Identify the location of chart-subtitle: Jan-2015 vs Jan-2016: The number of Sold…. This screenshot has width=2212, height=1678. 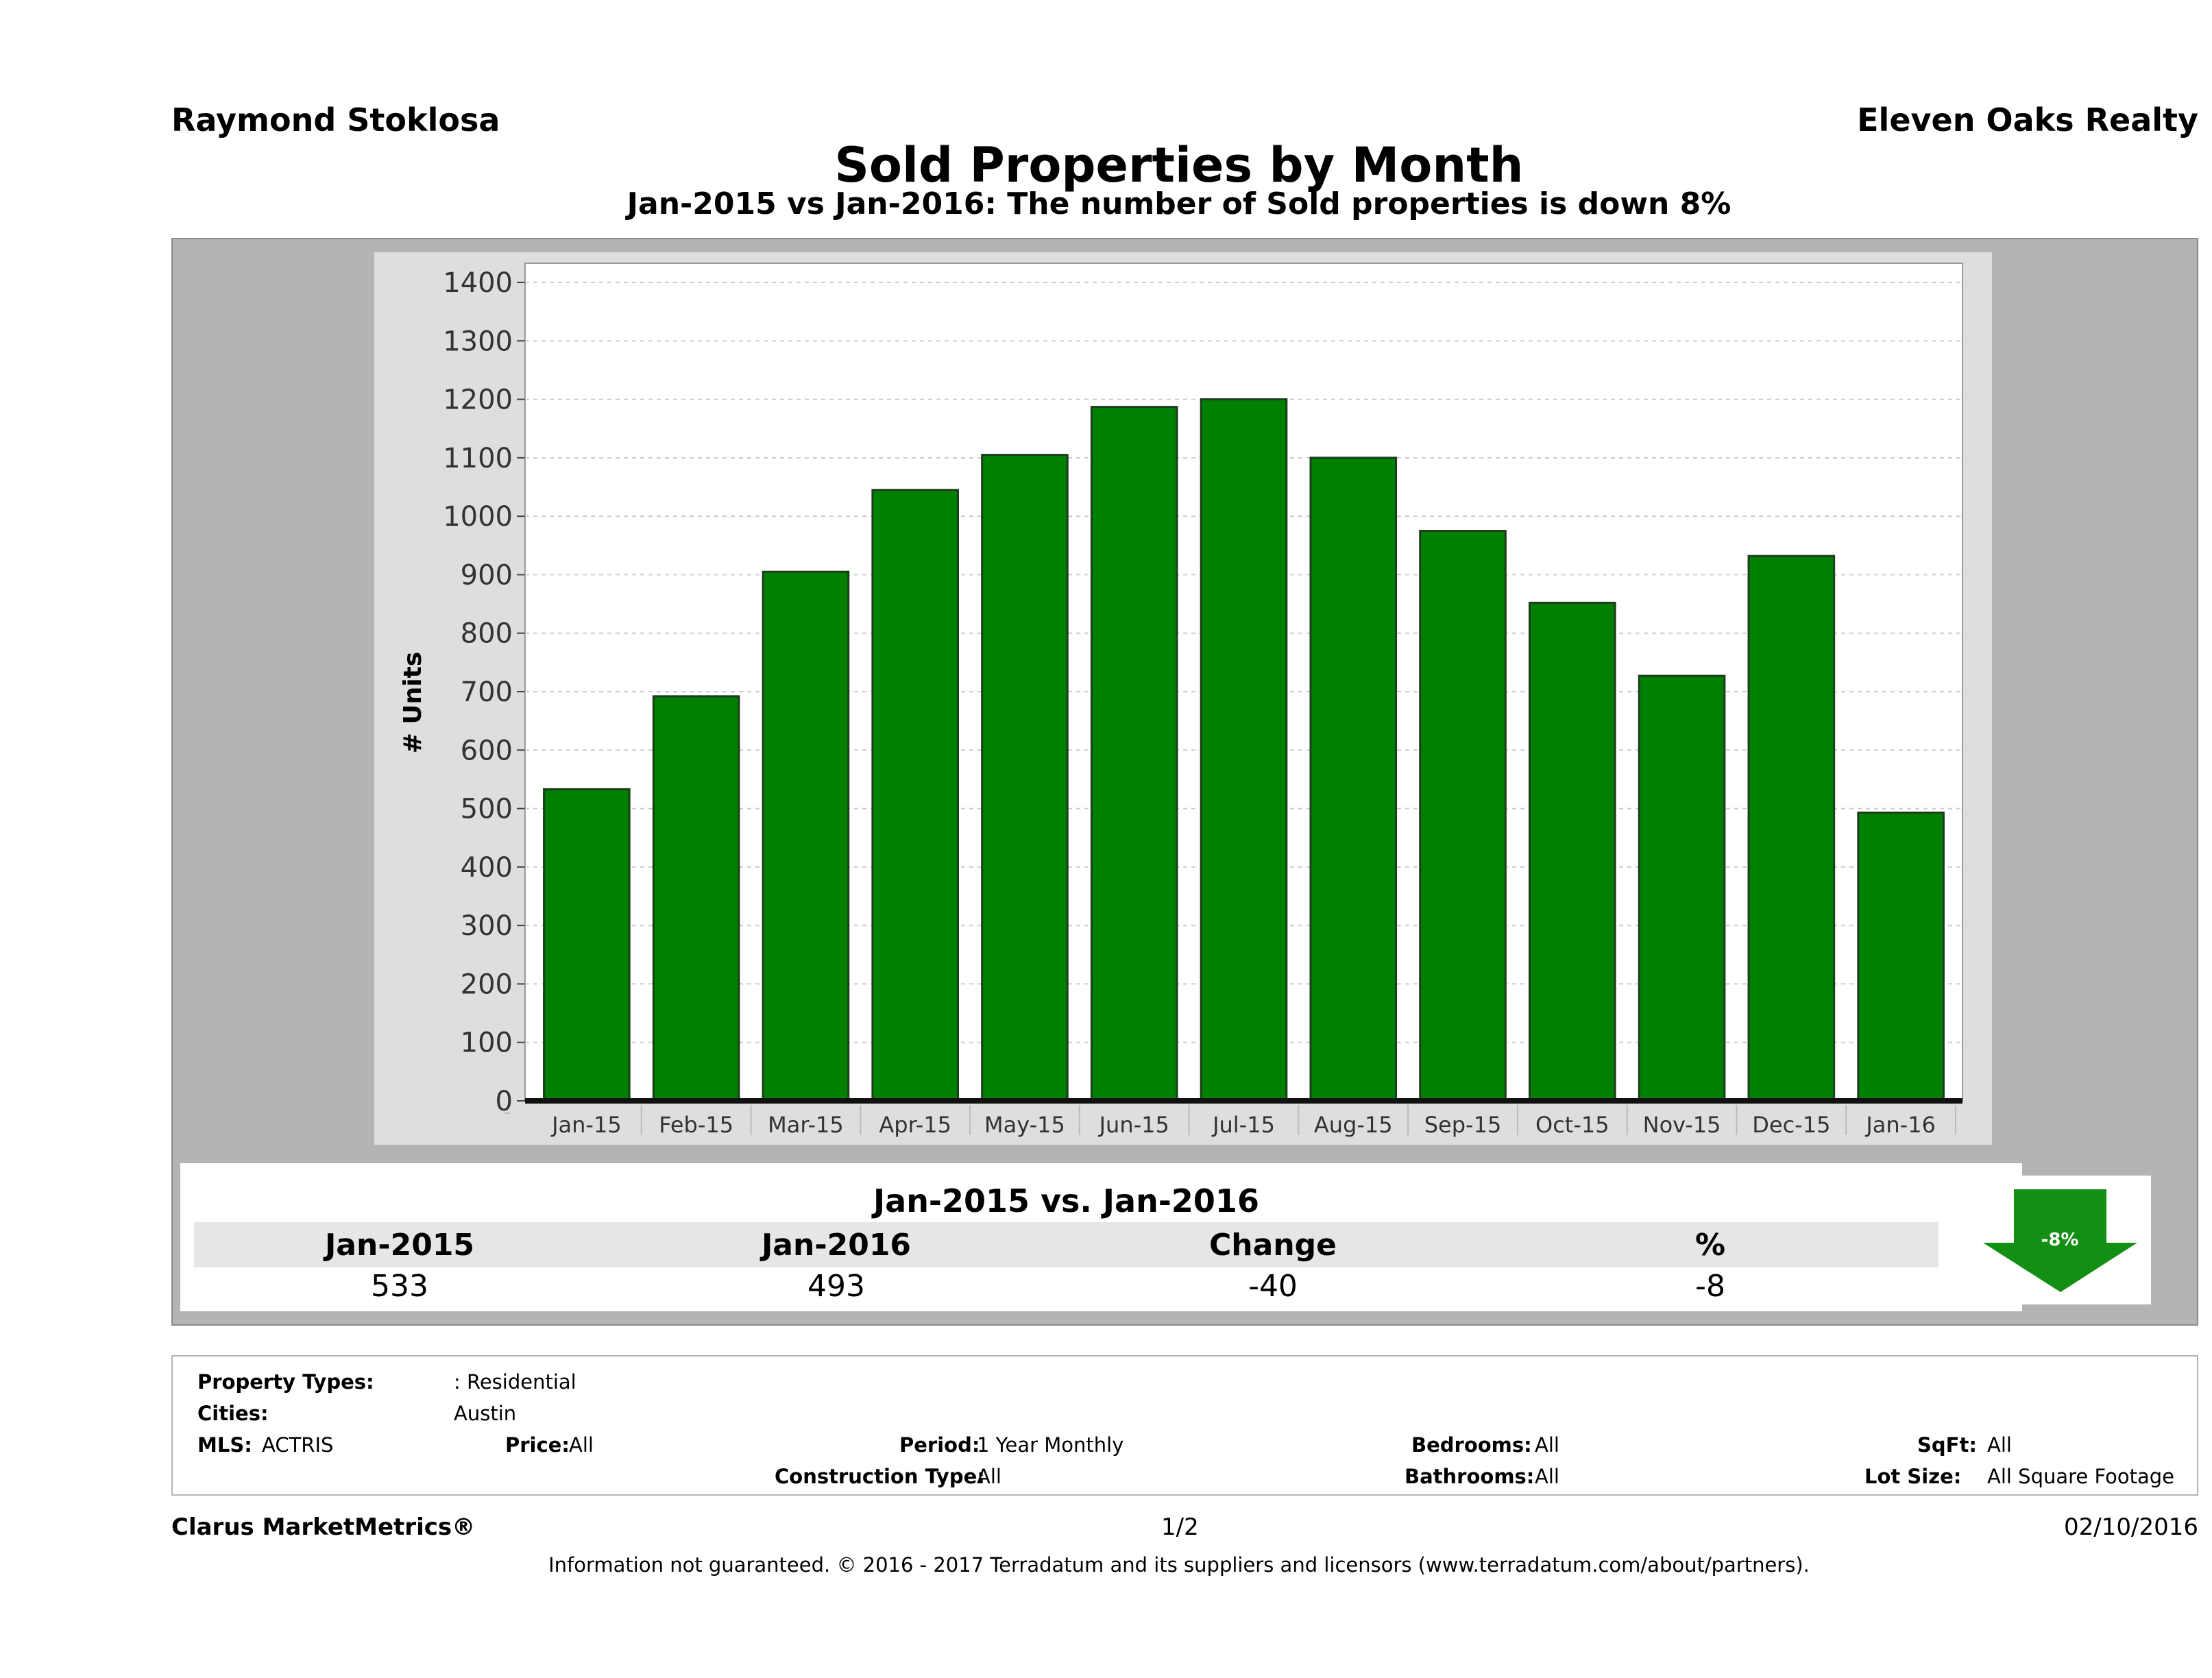
(1179, 203).